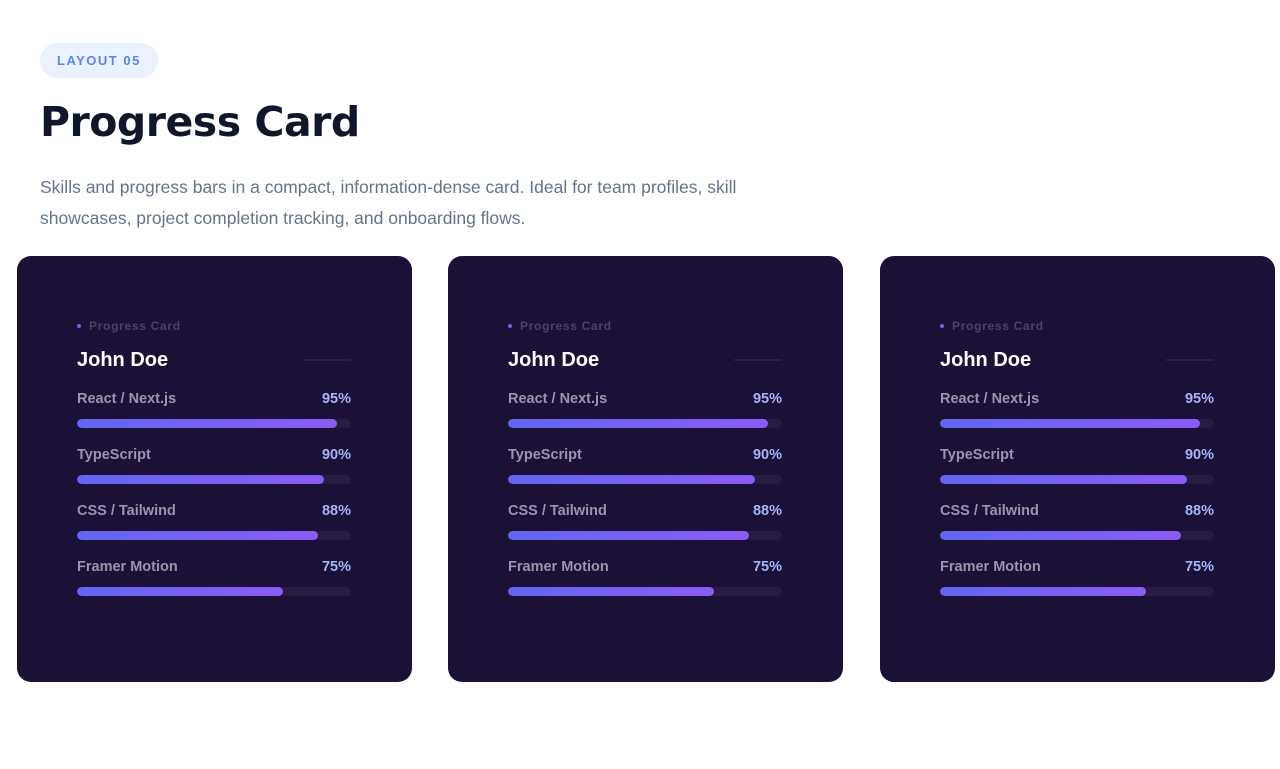  I want to click on layout-badge: LAYOUT 05, so click(99, 60).